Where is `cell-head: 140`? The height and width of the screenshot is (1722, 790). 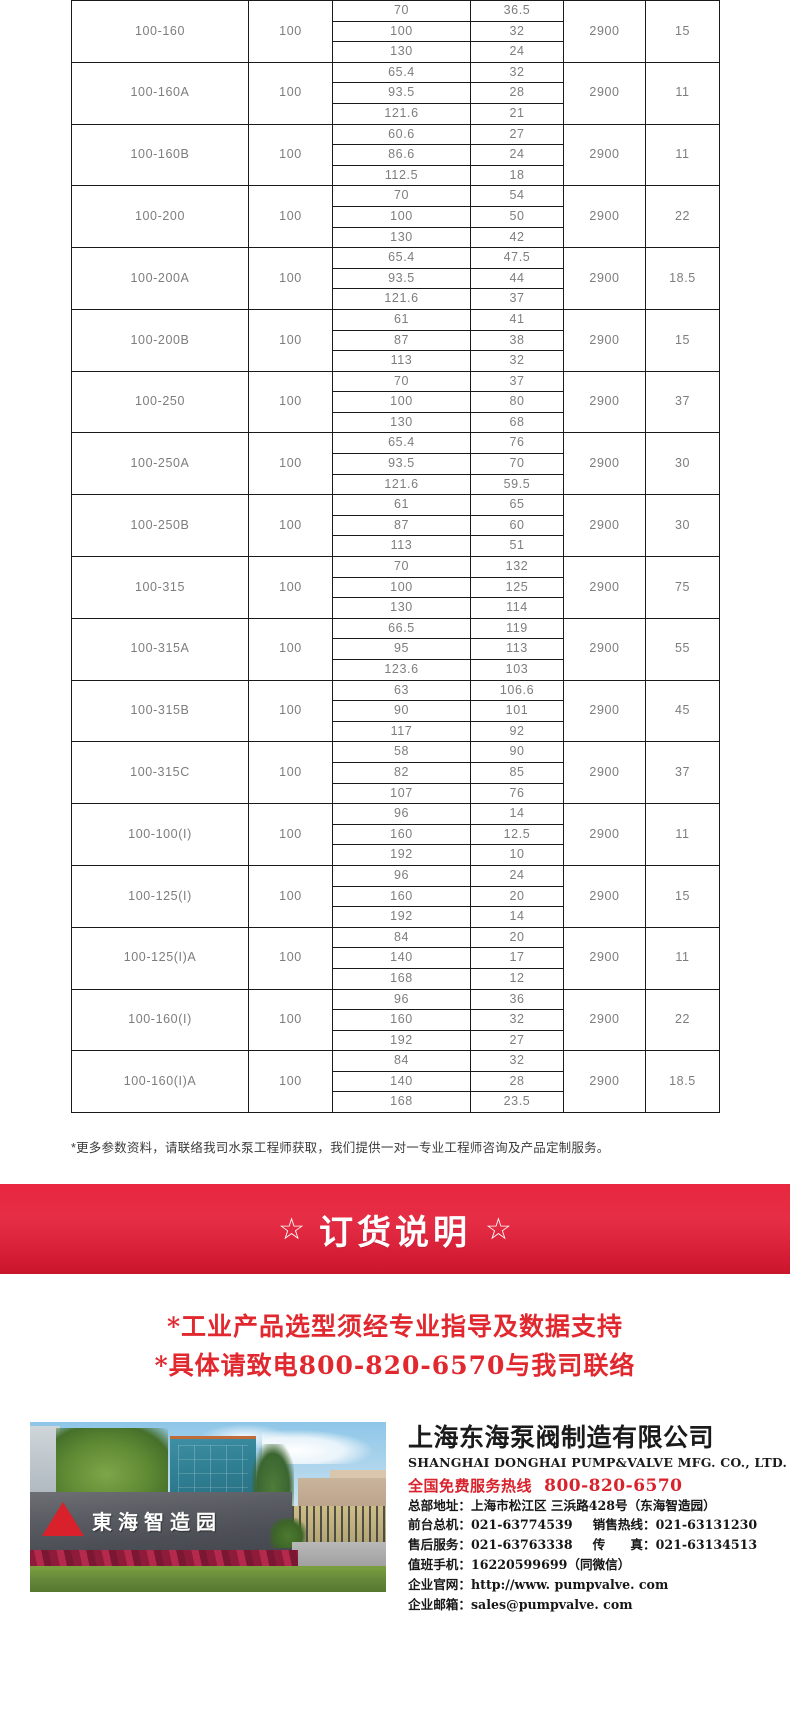
cell-head: 140 is located at coordinates (401, 1081).